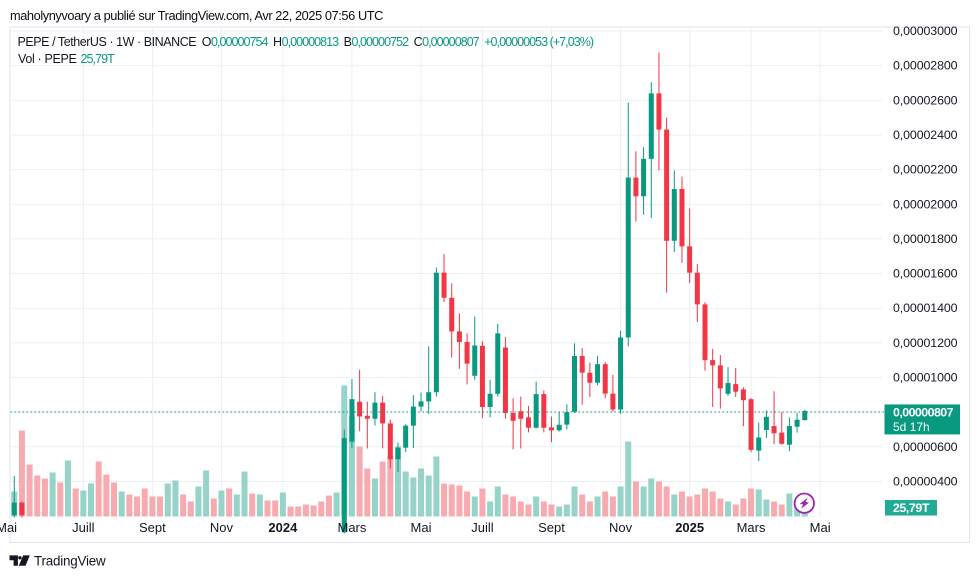 The image size is (980, 579). Describe the element at coordinates (925, 308) in the screenshot. I see `svg-text: 0,00001400` at that location.